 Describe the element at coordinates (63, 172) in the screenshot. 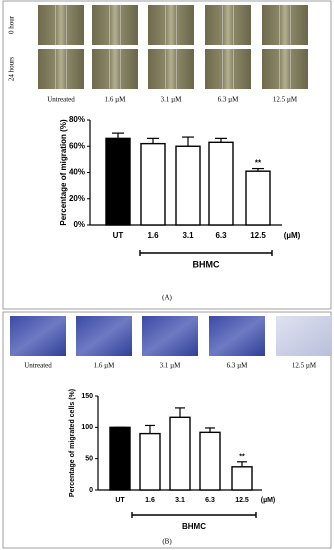

I see `y-axis-label: Percentage of migration (%)` at that location.